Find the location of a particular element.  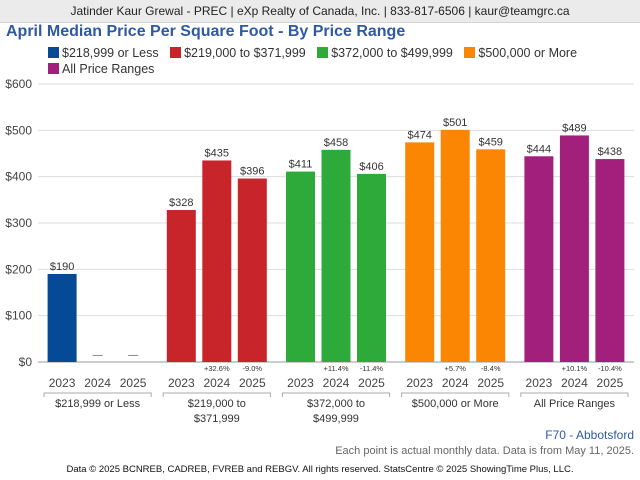

legend-label: All Price Ranges is located at coordinates (108, 69).